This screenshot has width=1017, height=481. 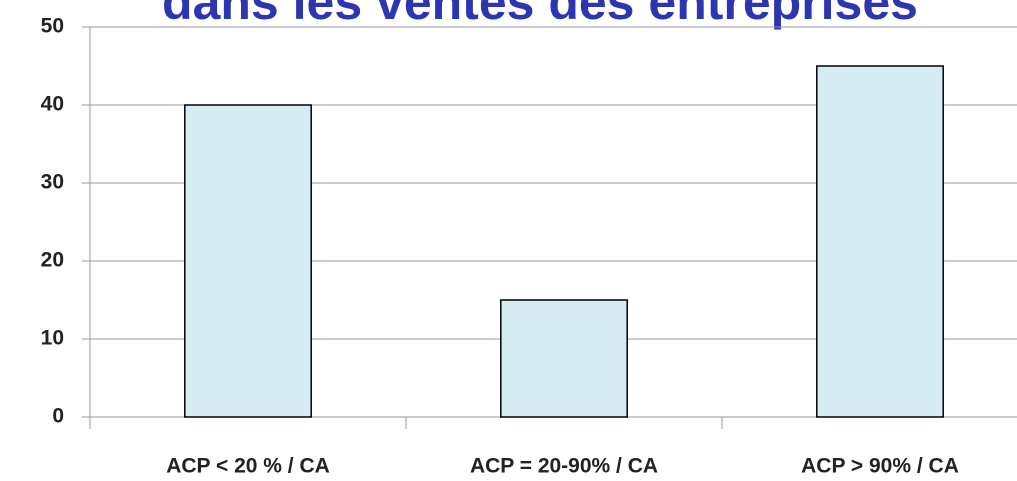 I want to click on x-tick-label: ACP > 90% / CA, so click(x=880, y=466).